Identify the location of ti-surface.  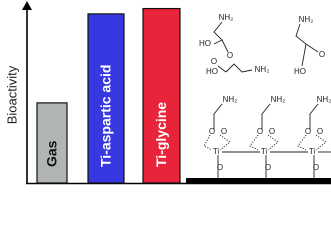
(258, 181).